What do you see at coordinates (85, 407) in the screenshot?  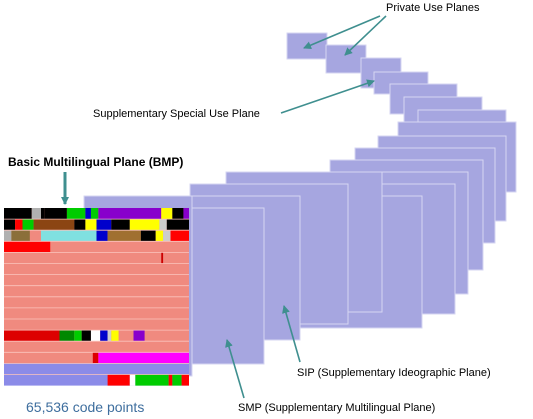 I see `code-points-label: 65,536 code points` at bounding box center [85, 407].